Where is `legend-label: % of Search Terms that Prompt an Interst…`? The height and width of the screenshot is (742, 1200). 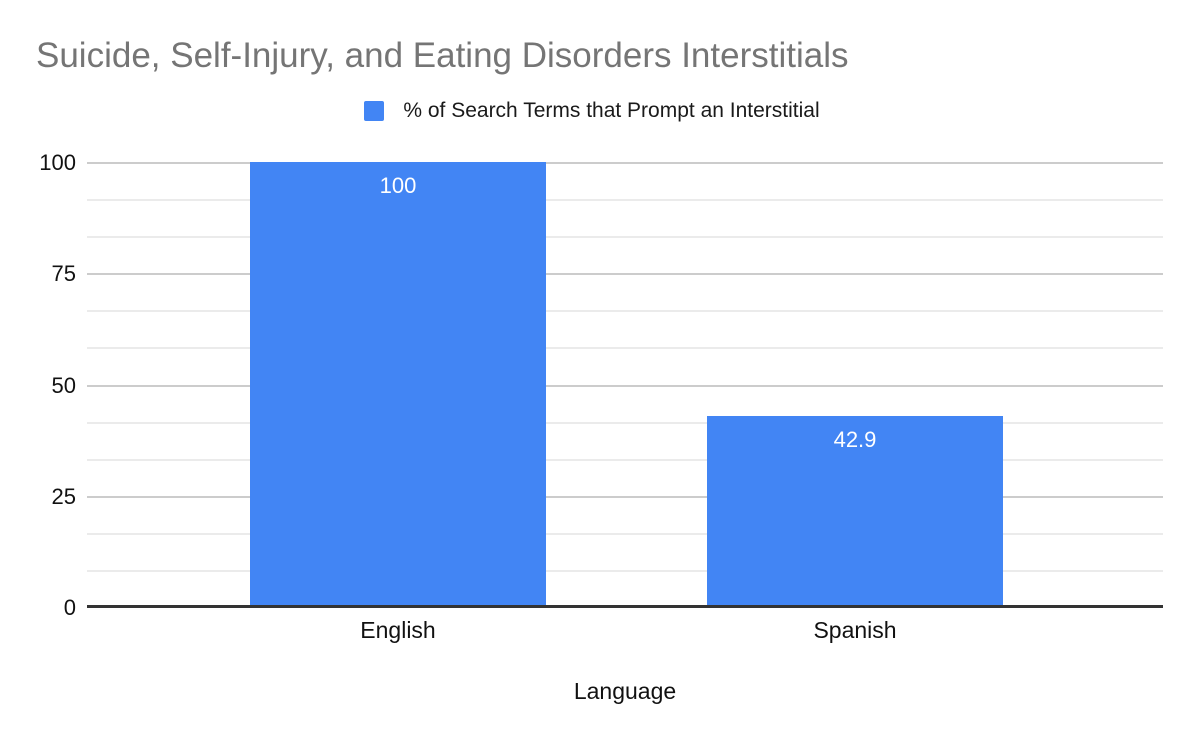
legend-label: % of Search Terms that Prompt an Interst… is located at coordinates (611, 110).